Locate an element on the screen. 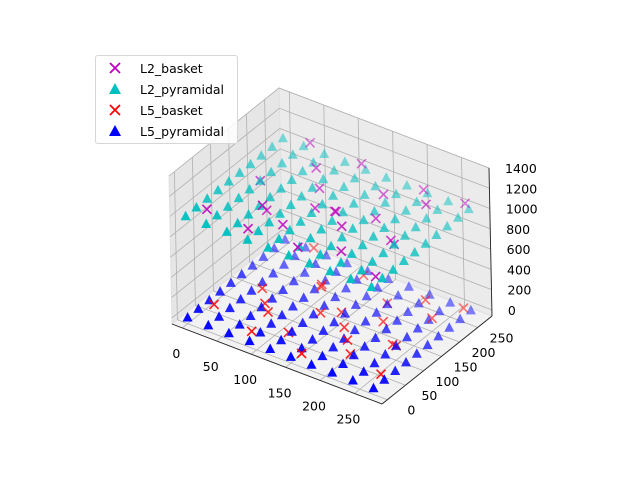  x-tick-label: 250 is located at coordinates (349, 419).